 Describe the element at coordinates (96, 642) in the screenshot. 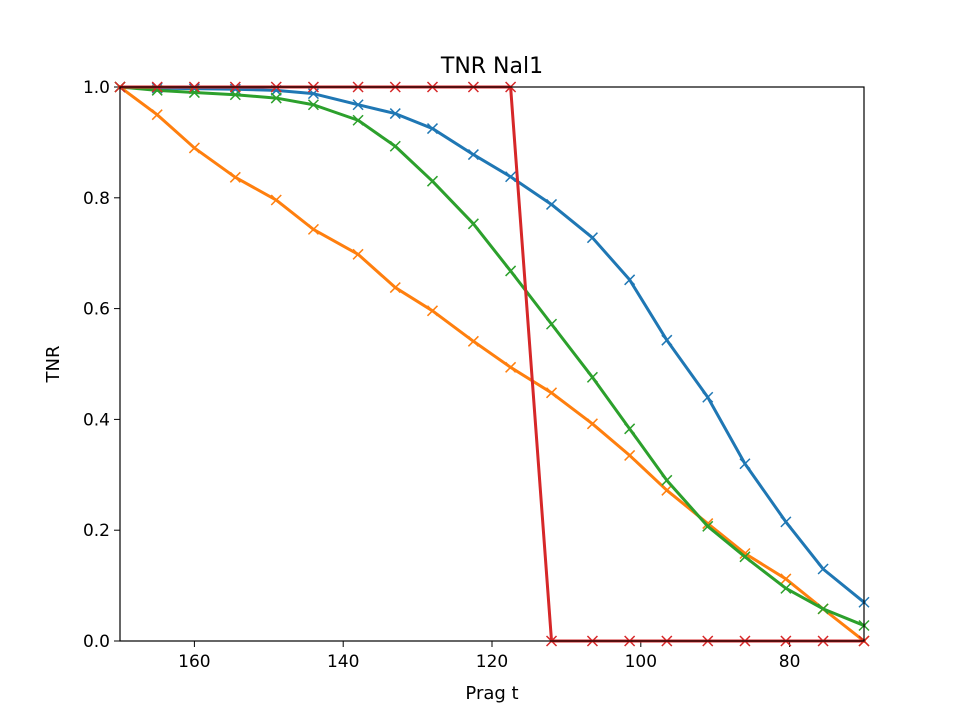

I see `y-tick-label: 0.0` at that location.